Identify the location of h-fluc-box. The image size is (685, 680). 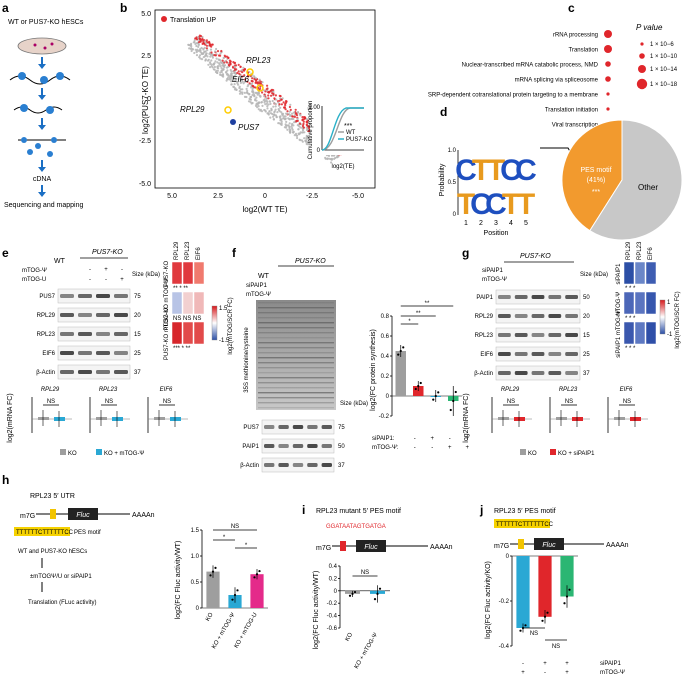
(83, 514).